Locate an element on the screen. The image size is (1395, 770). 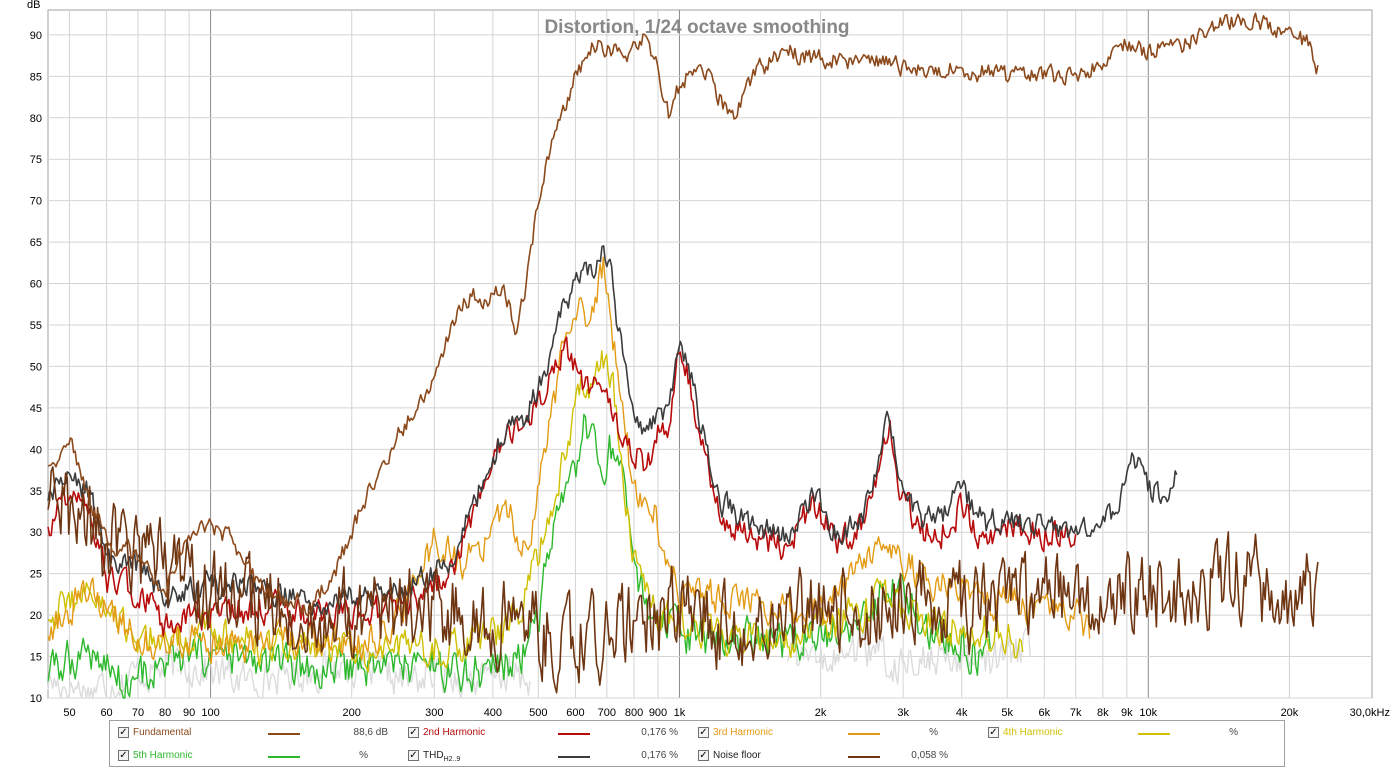
legend-value-4th-harmonic: % is located at coordinates (1233, 732).